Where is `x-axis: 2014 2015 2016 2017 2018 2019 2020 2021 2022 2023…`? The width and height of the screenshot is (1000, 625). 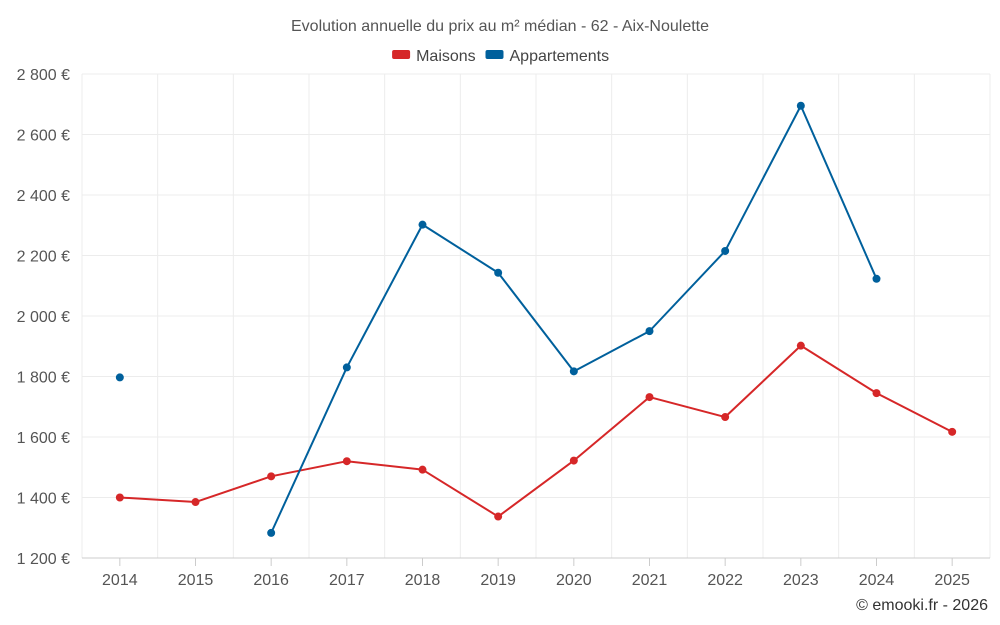 x-axis: 2014 2015 2016 2017 2018 2019 2020 2021 2022 2023… is located at coordinates (536, 573).